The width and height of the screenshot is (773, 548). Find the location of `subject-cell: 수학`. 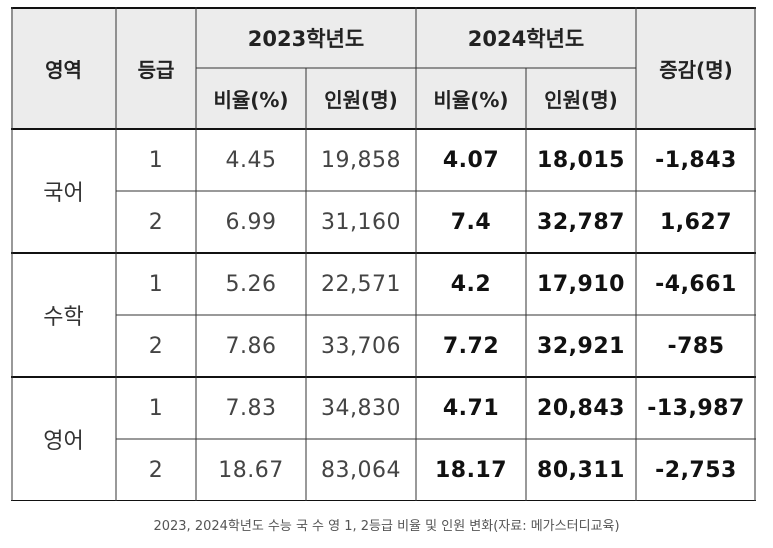

subject-cell: 수학 is located at coordinates (63, 317).